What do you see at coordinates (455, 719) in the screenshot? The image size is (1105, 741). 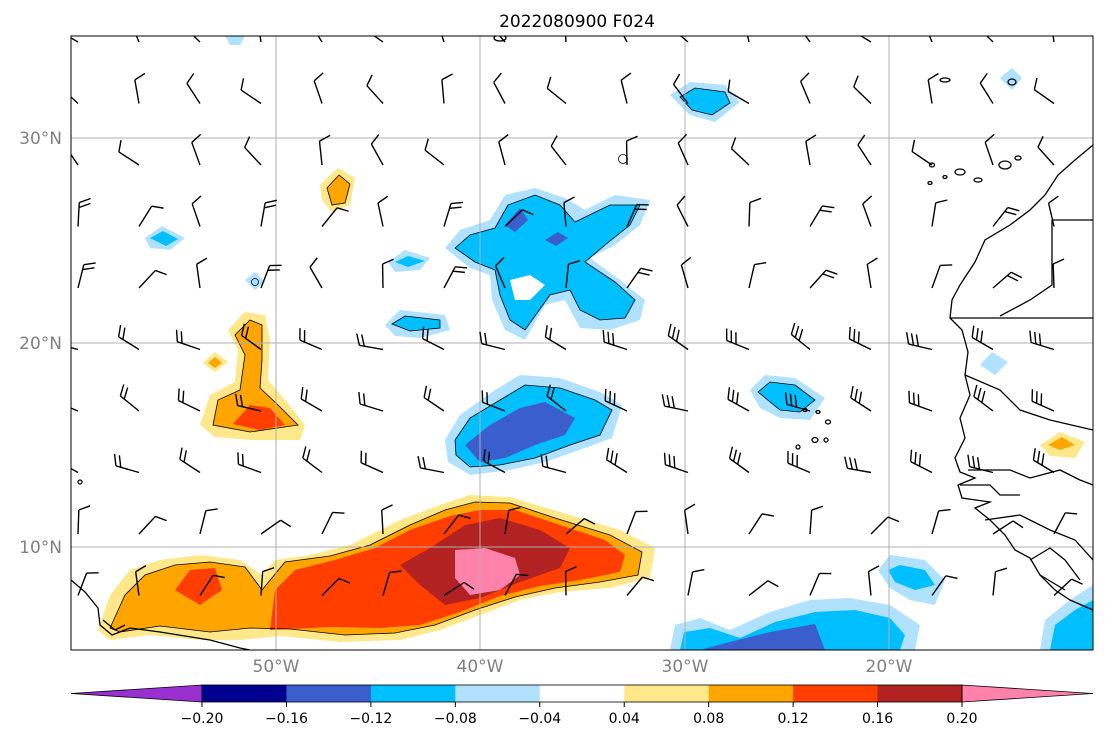 I see `colorbar-tick-label: −0.08` at bounding box center [455, 719].